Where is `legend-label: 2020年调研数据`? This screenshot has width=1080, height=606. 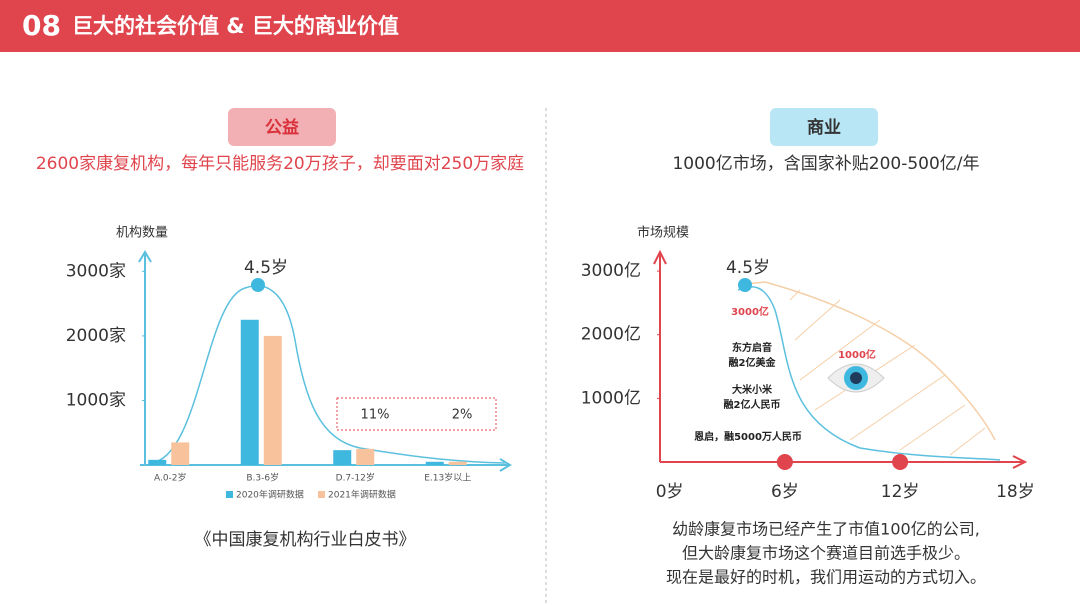 legend-label: 2020年调研数据 is located at coordinates (270, 495).